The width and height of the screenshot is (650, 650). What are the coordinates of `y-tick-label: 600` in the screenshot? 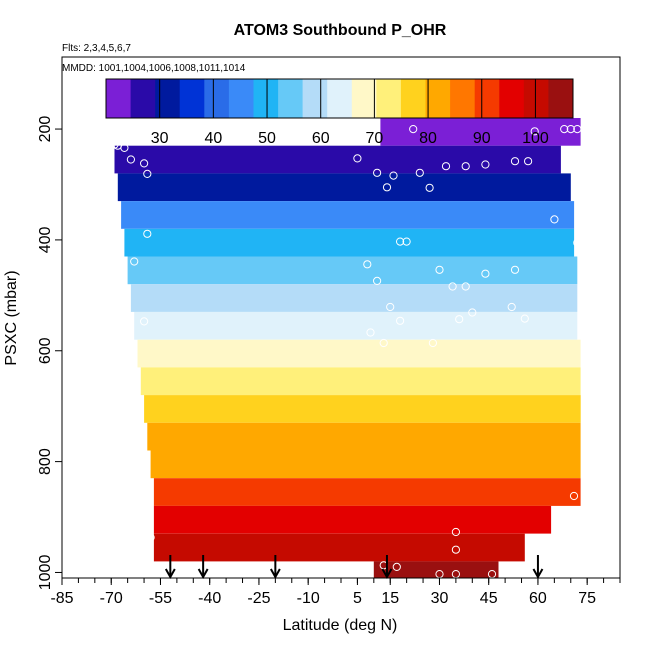 It's located at (45, 350).